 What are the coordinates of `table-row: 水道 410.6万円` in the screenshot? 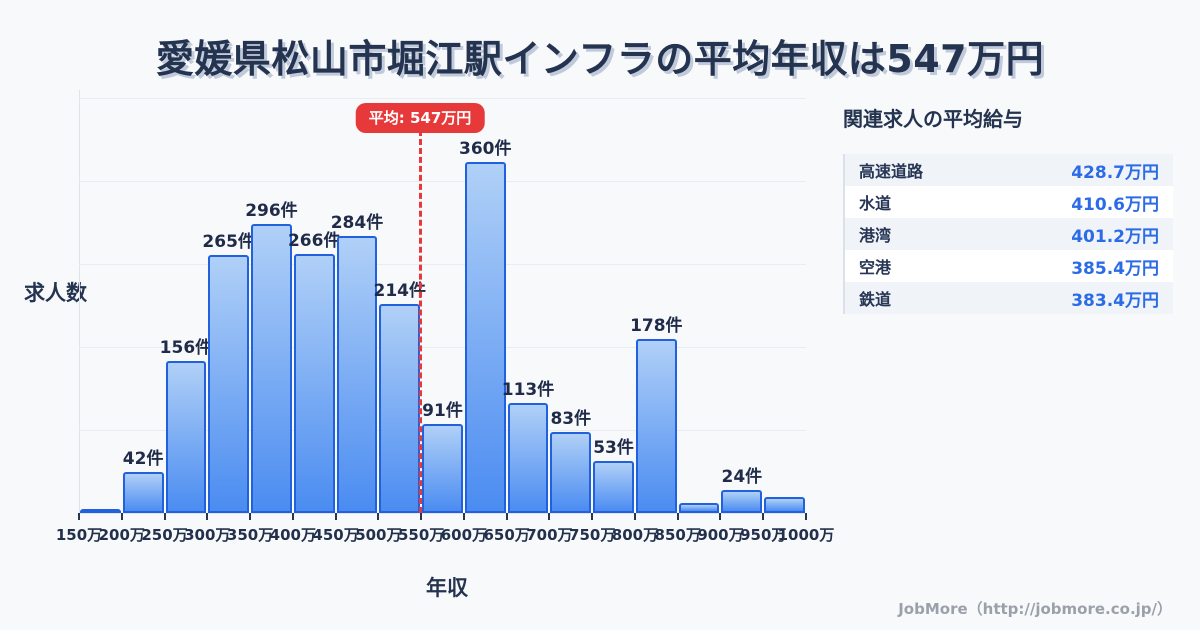 It's located at (1009, 202).